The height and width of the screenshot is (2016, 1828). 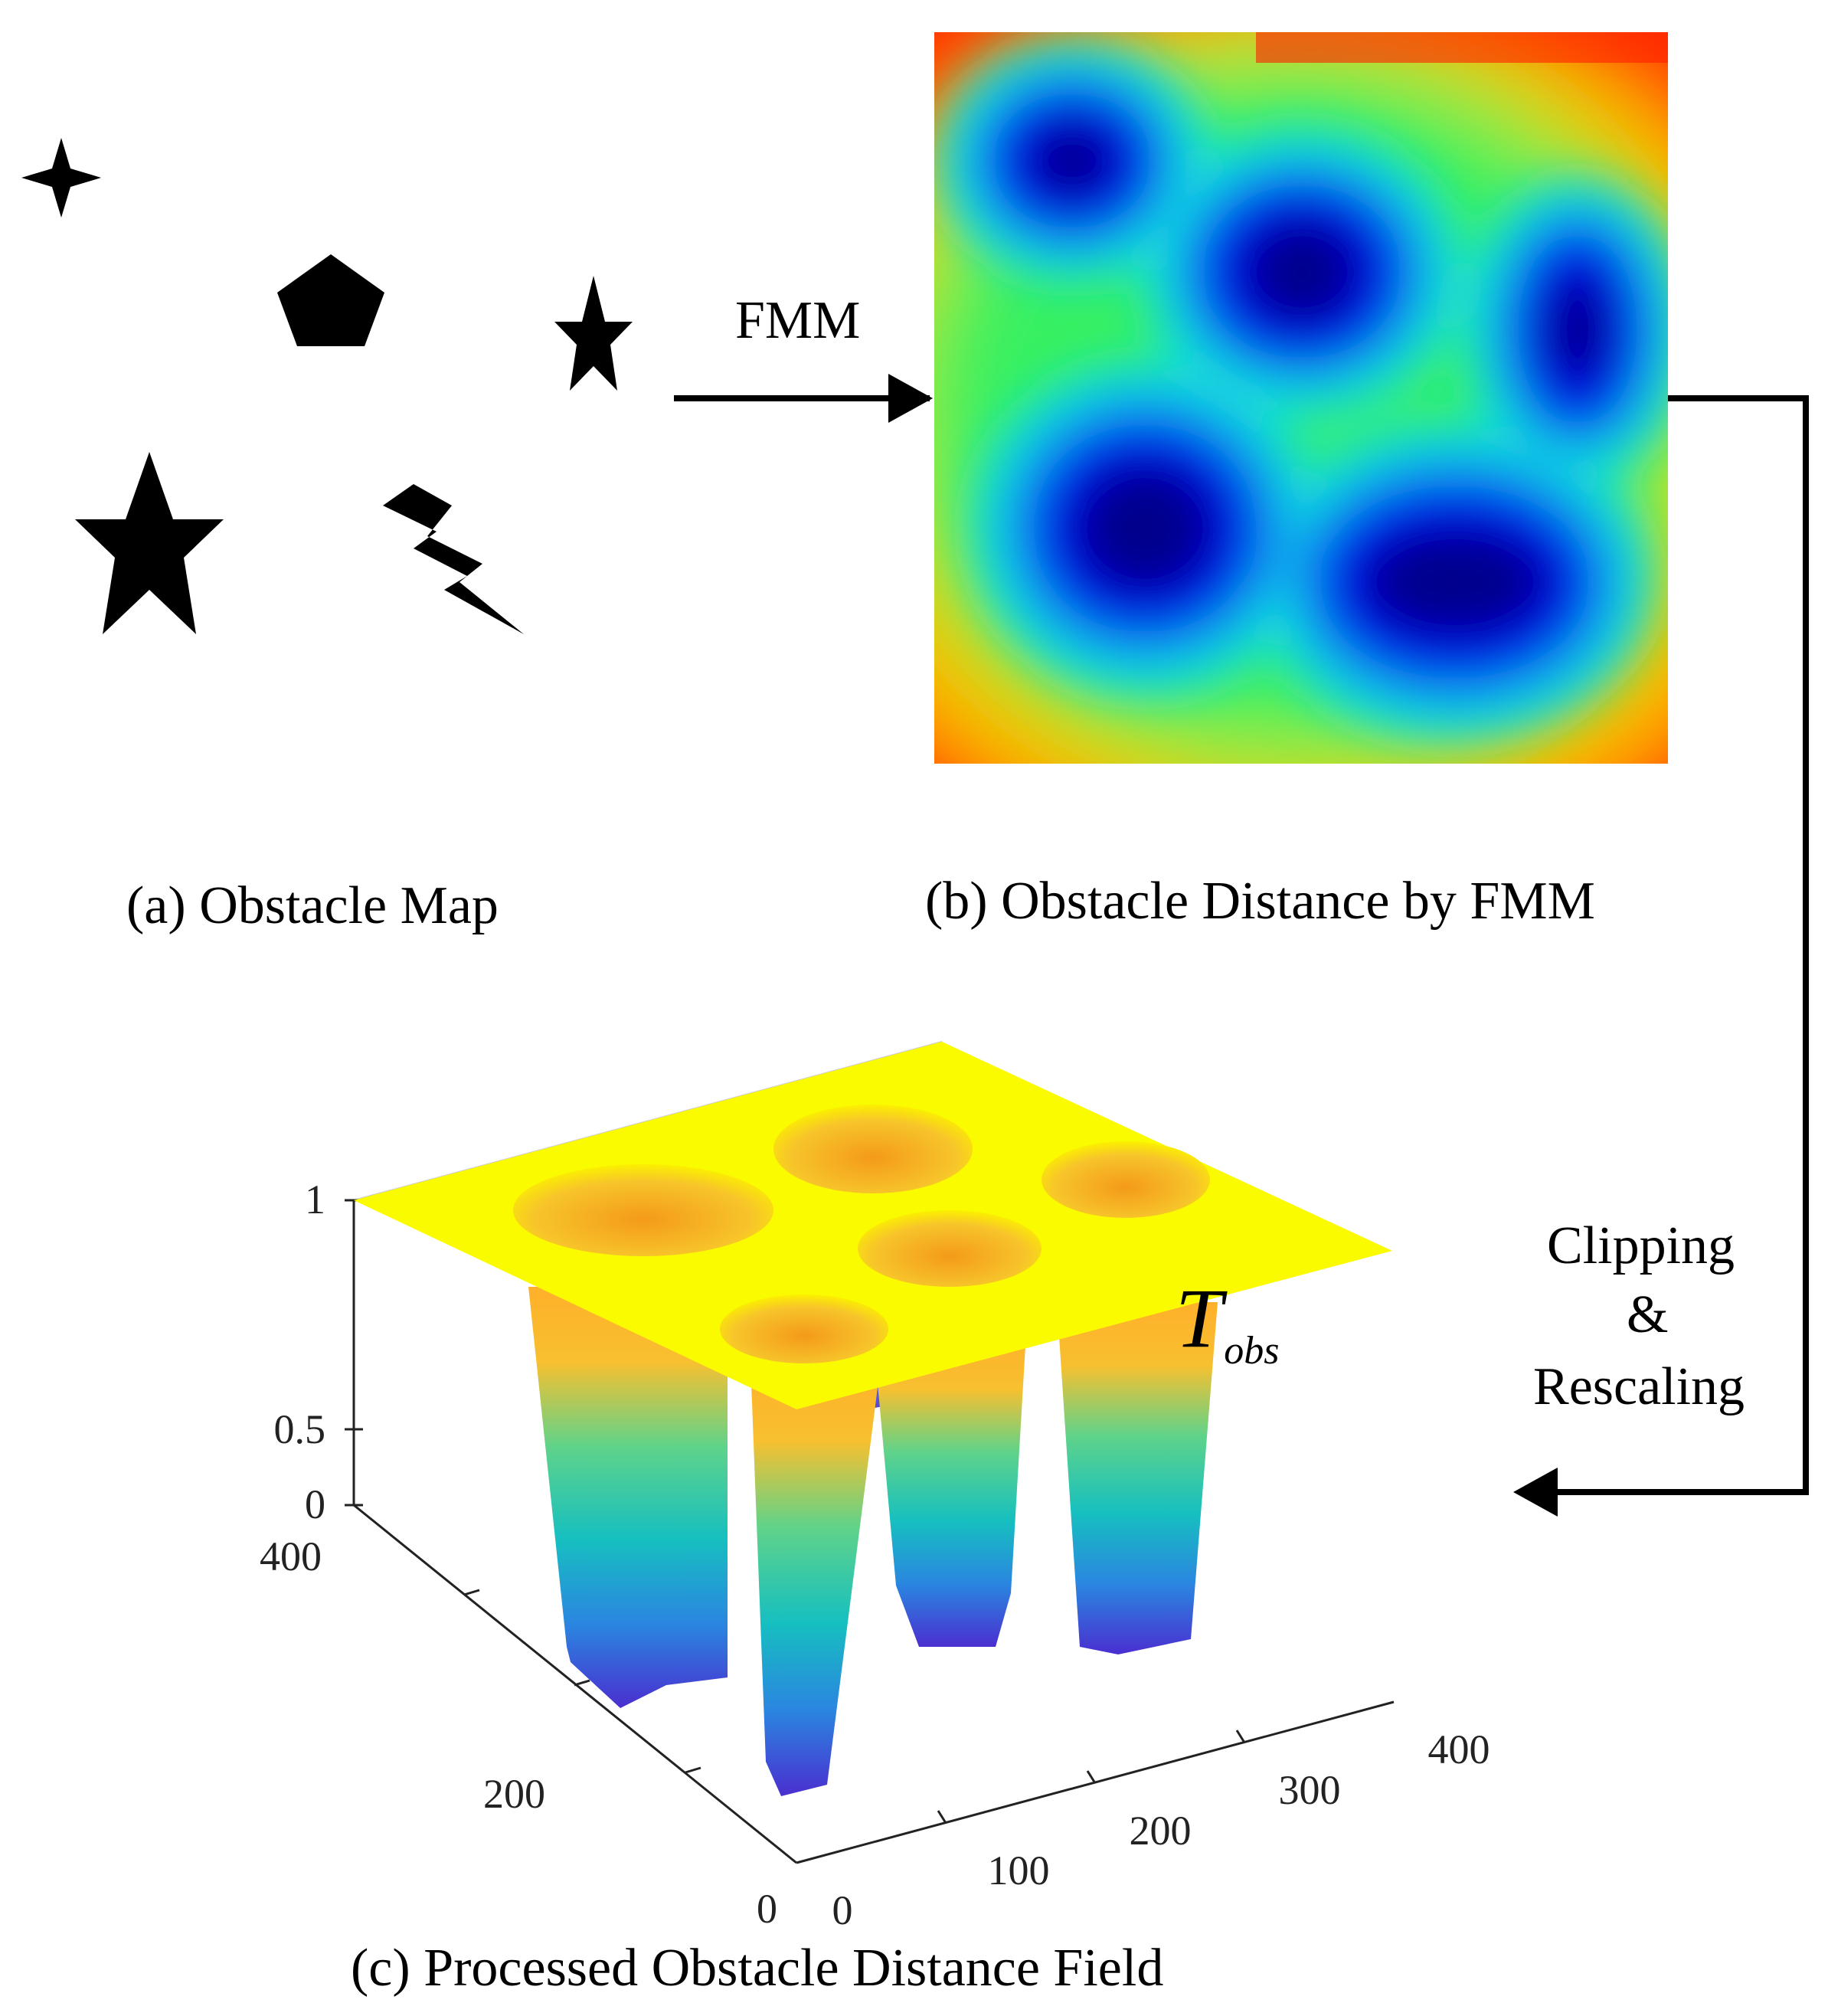 I want to click on caption-b: (b) Obstacle Distance by FMM, so click(x=1260, y=901).